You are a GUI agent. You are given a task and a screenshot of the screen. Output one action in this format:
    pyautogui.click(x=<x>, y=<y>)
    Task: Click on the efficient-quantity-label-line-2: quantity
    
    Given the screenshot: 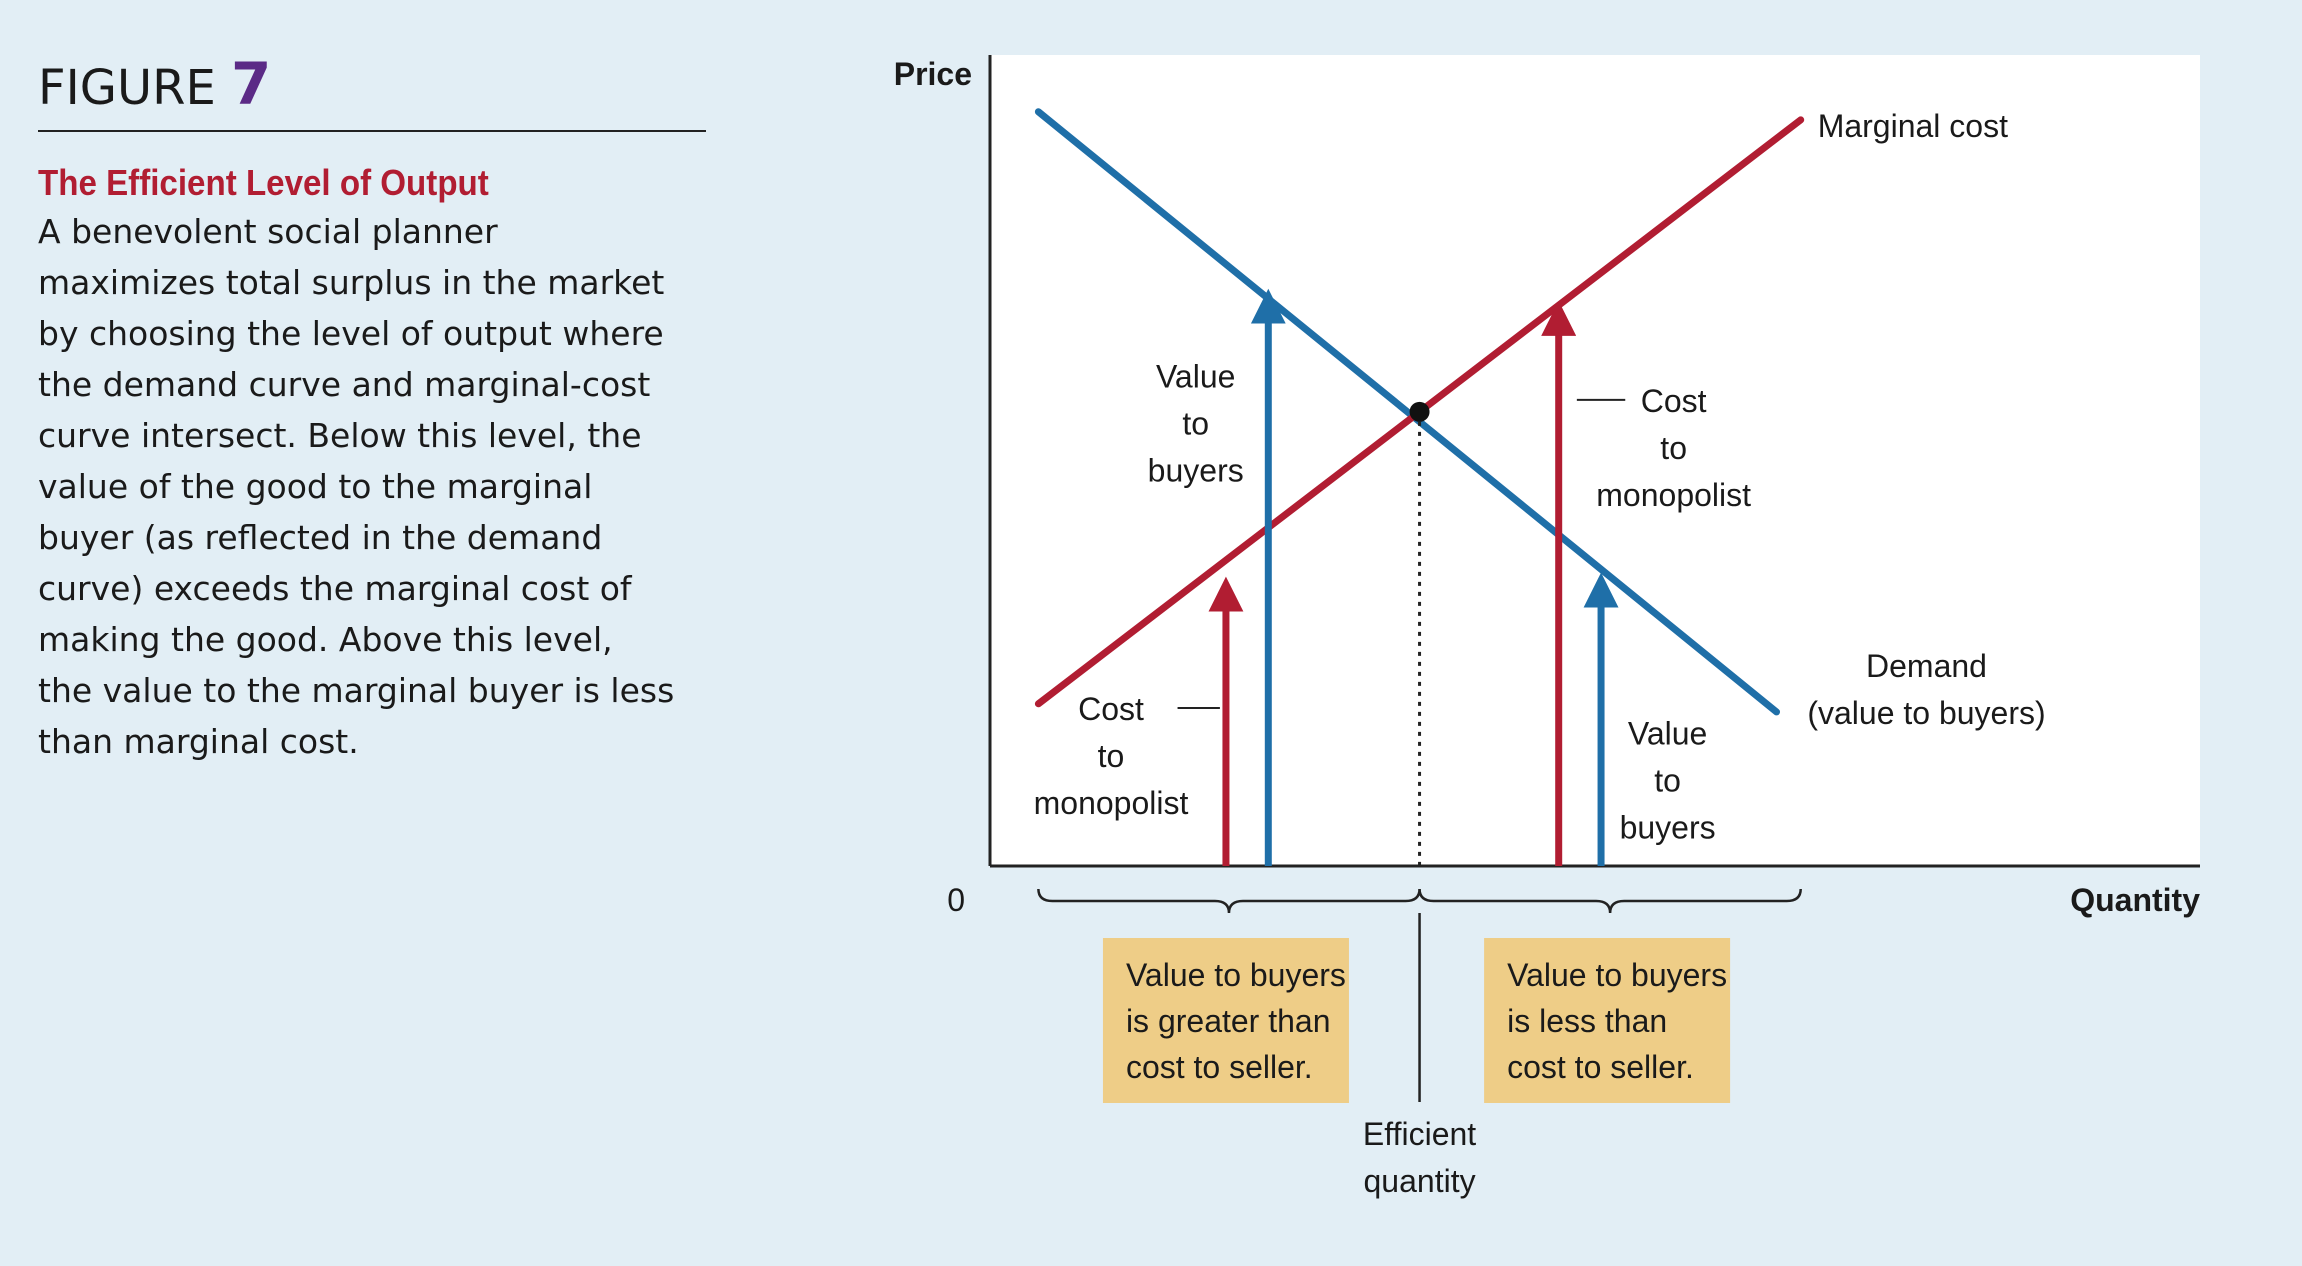 What is the action you would take?
    pyautogui.click(x=1420, y=1181)
    